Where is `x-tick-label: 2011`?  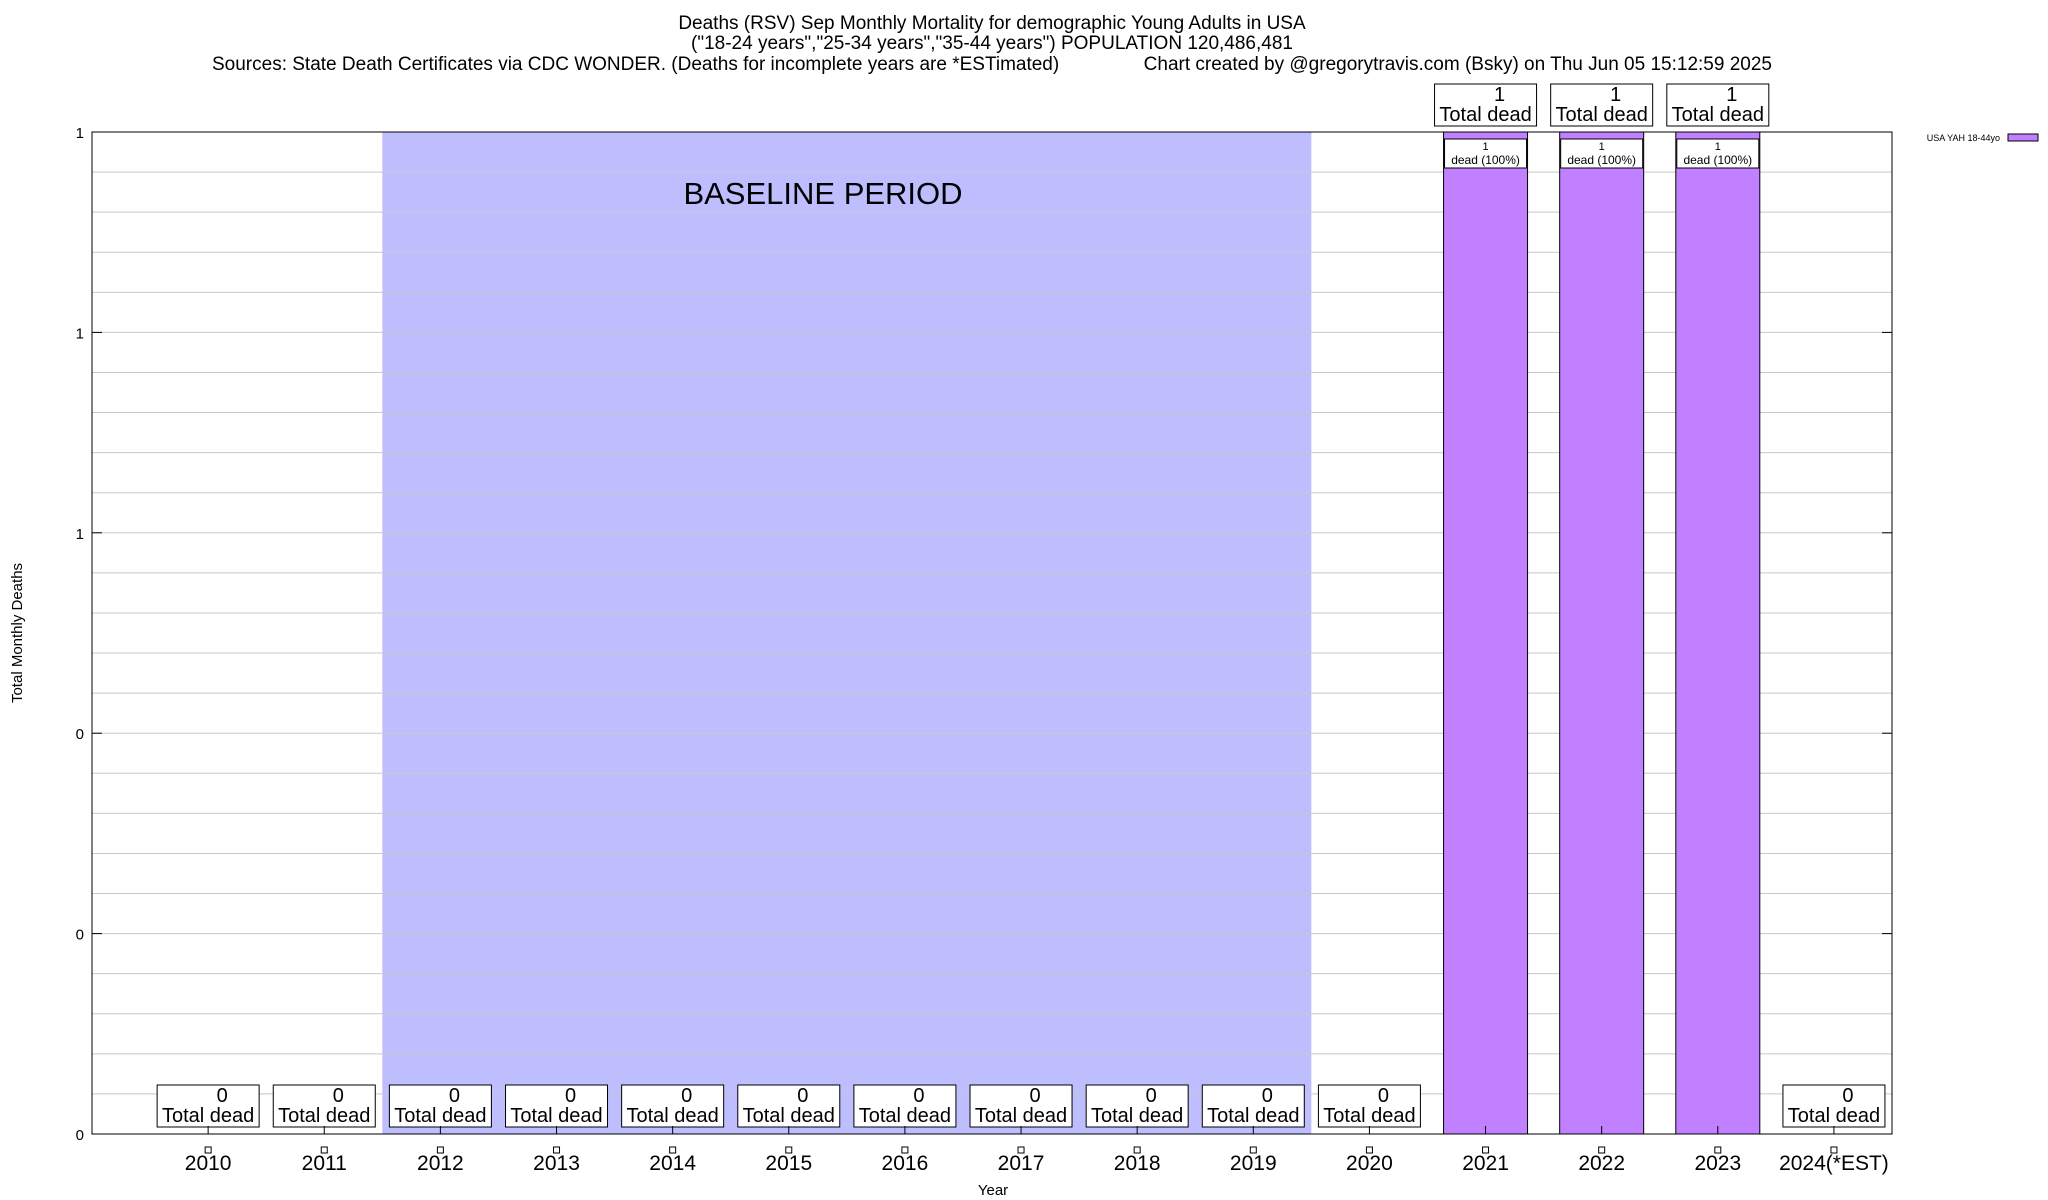
x-tick-label: 2011 is located at coordinates (324, 1163).